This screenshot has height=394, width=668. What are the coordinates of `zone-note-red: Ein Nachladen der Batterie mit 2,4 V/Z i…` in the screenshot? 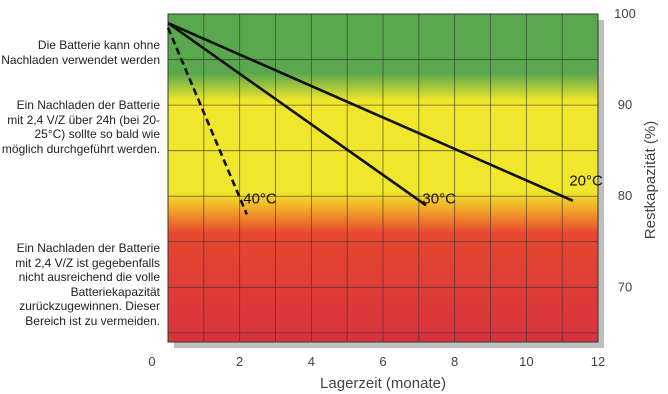 It's located at (87, 284).